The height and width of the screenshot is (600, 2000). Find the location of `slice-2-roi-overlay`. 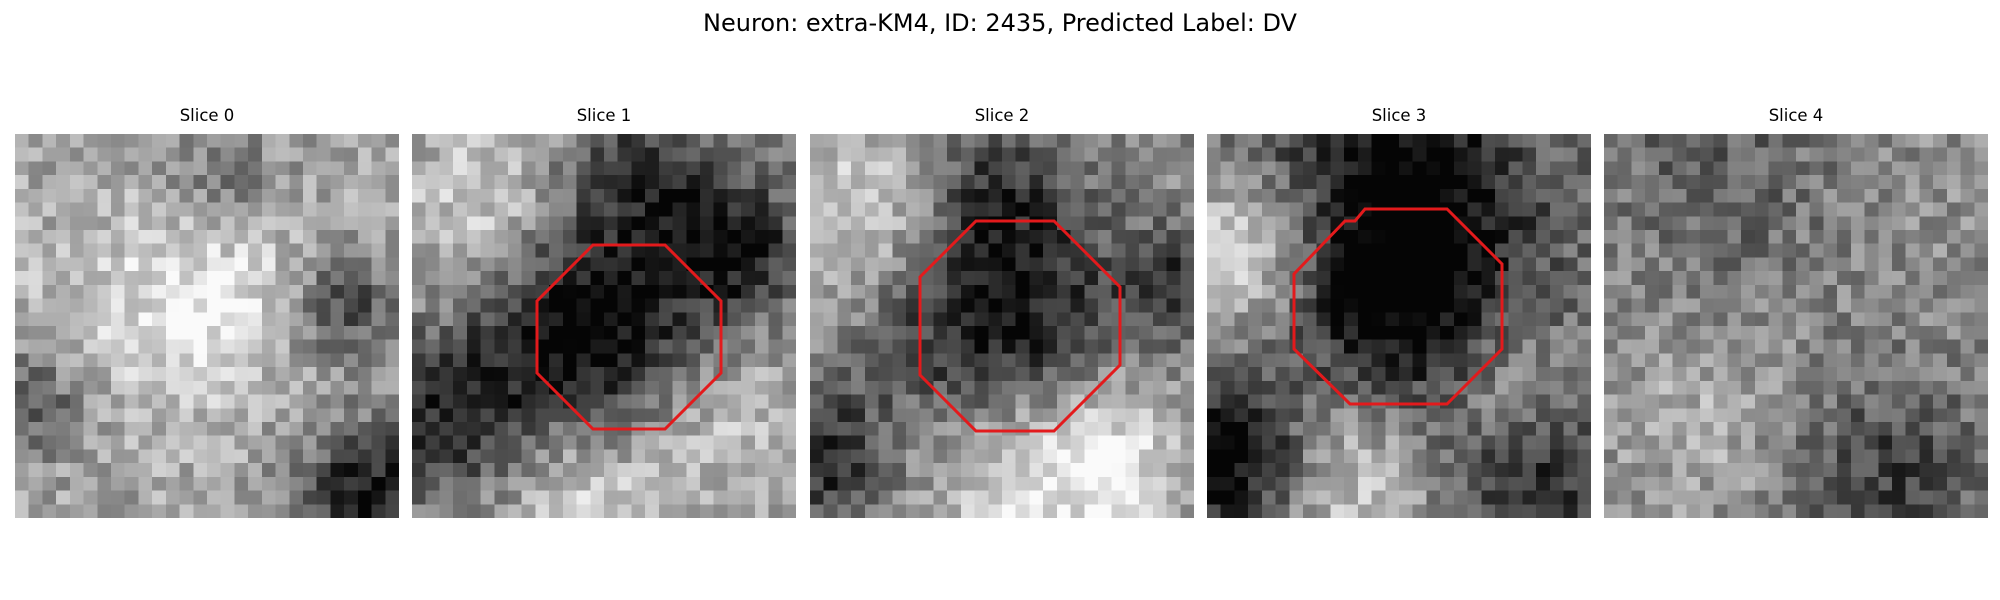

slice-2-roi-overlay is located at coordinates (1020, 326).